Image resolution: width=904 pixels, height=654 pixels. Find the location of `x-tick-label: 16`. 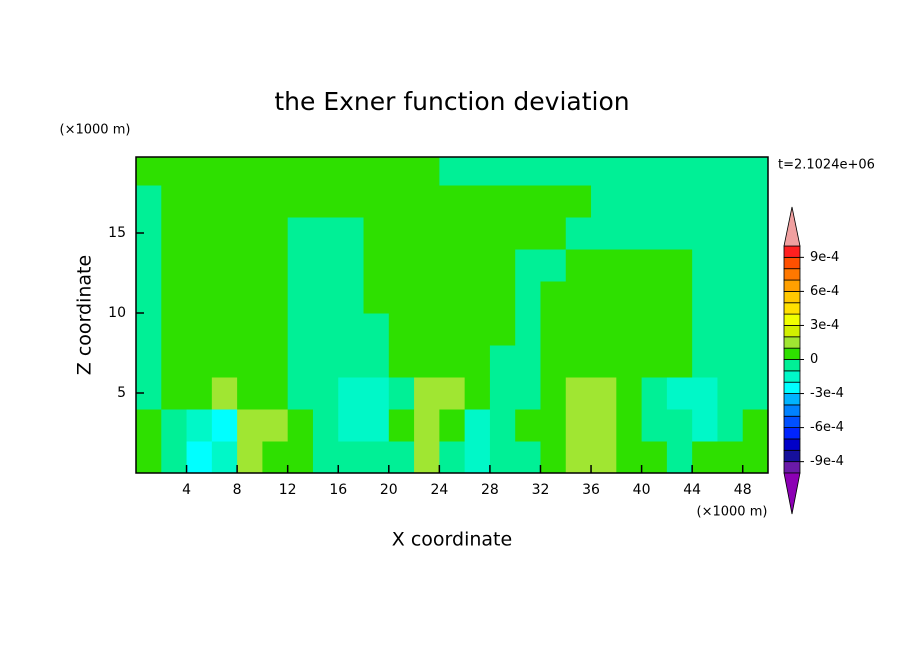

x-tick-label: 16 is located at coordinates (338, 490).